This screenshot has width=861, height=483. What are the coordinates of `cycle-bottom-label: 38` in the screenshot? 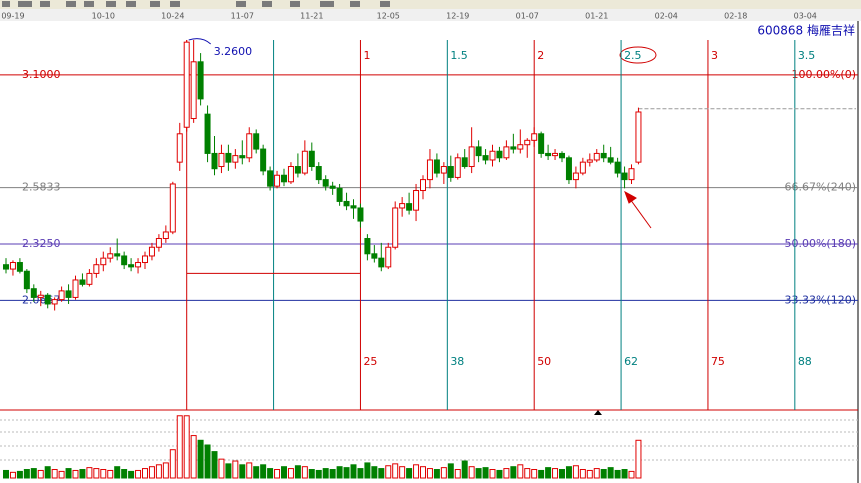 It's located at (457, 361).